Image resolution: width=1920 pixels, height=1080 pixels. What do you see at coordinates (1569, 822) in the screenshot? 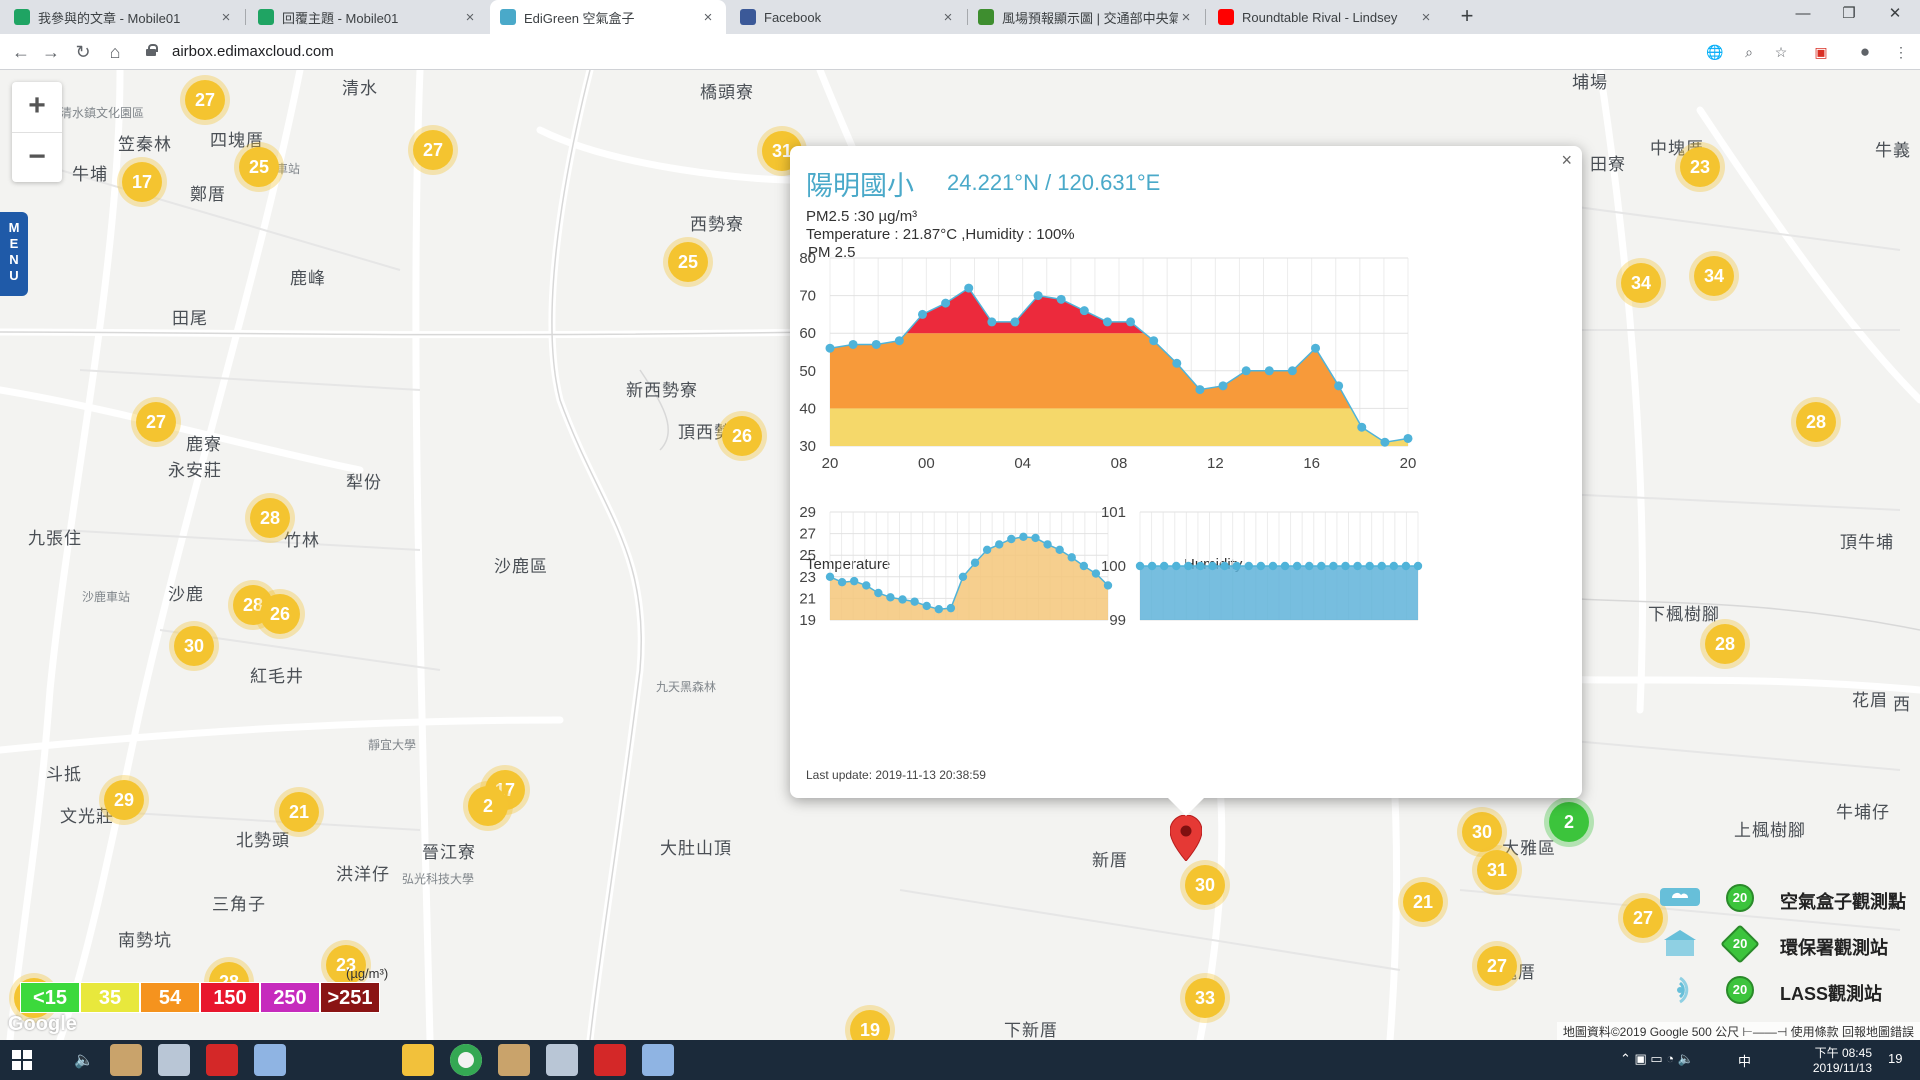
I see `station-cluster-green: 2` at bounding box center [1569, 822].